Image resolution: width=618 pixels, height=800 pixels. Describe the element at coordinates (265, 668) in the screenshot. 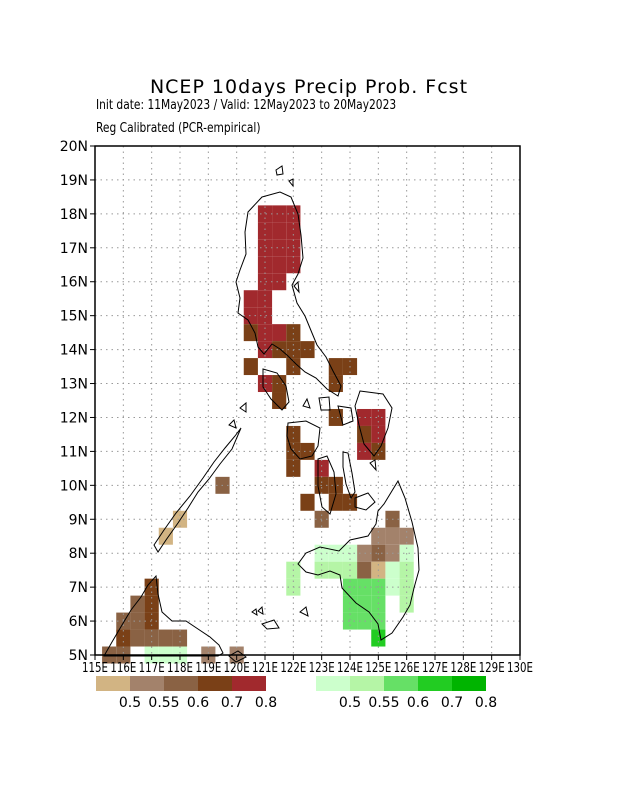

I see `lon-label: 121E` at that location.